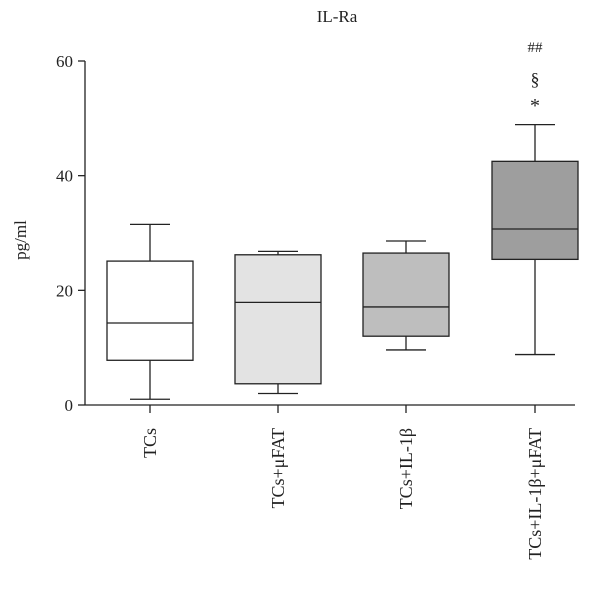 Image resolution: width=600 pixels, height=609 pixels. Describe the element at coordinates (64, 290) in the screenshot. I see `y-tick-label: 20` at that location.